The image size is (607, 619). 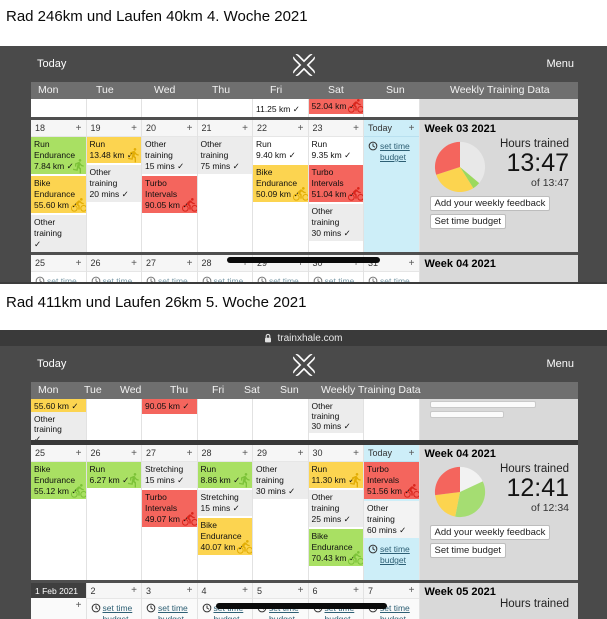 I want to click on week-label: Week 04 2021, so click(x=460, y=454).